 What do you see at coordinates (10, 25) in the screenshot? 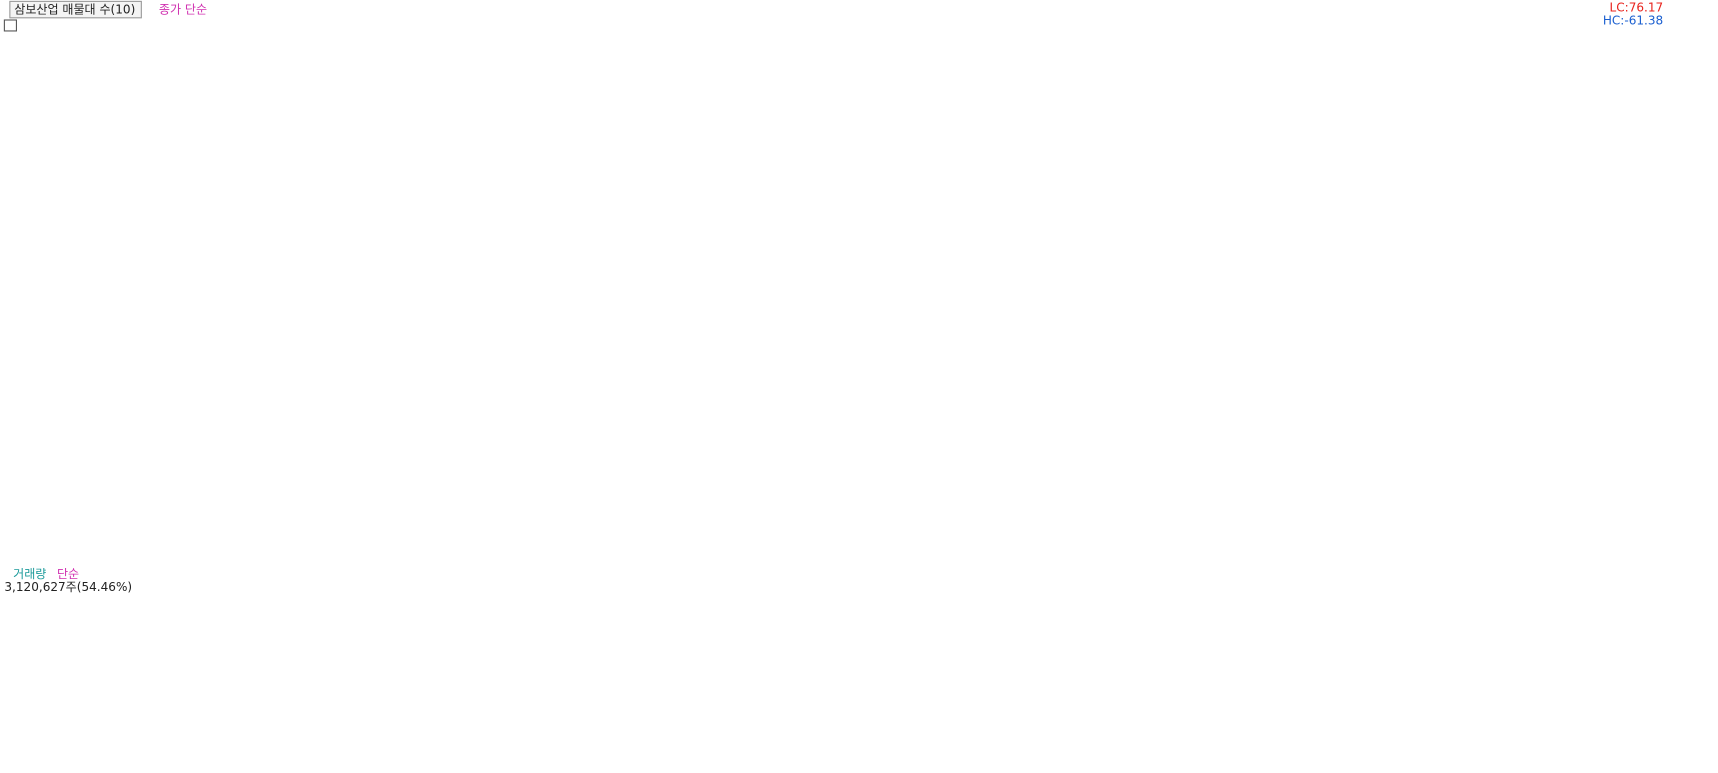
I see `grid-icon` at bounding box center [10, 25].